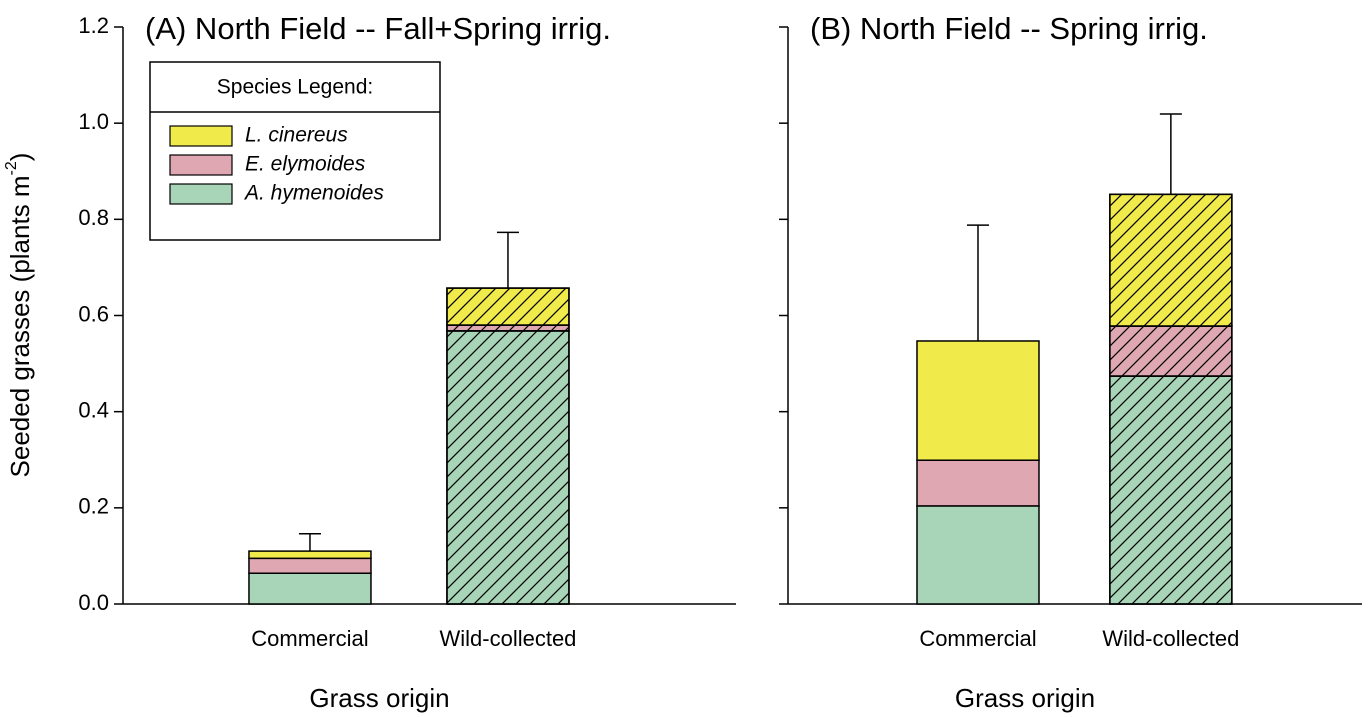 This screenshot has width=1369, height=717. Describe the element at coordinates (313, 193) in the screenshot. I see `legend-label: A. hymenoides` at that location.